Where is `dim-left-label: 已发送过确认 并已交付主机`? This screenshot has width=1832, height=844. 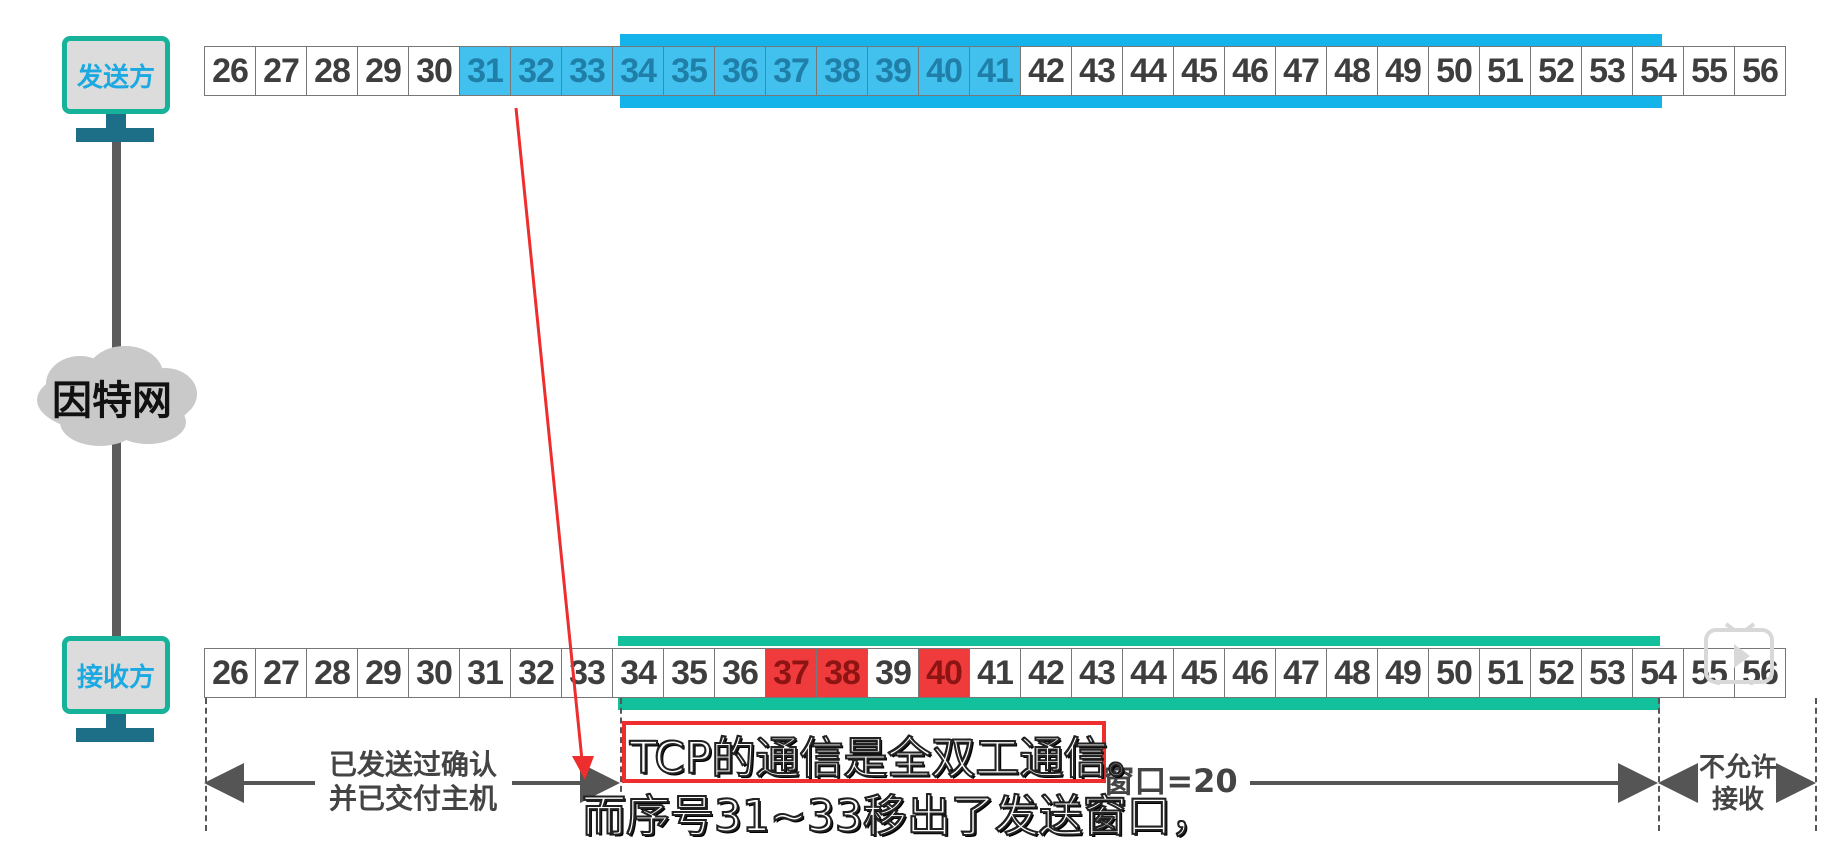 dim-left-label: 已发送过确认 并已交付主机 is located at coordinates (413, 782).